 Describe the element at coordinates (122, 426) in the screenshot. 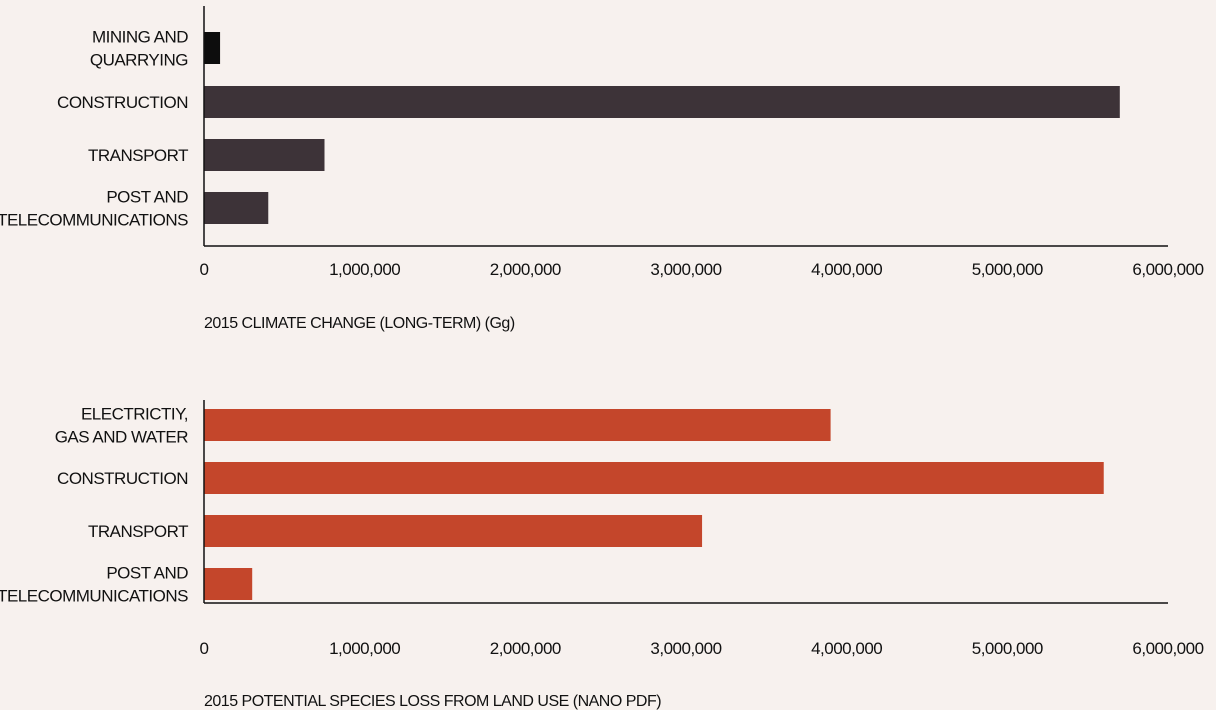

I see `category-label: ELECTRICTIY, GAS AND WATER` at that location.